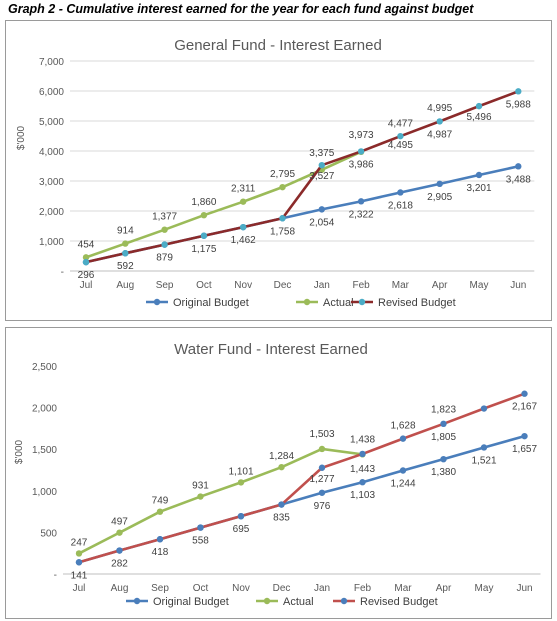  I want to click on y-tick-label: 4,000, so click(51, 152).